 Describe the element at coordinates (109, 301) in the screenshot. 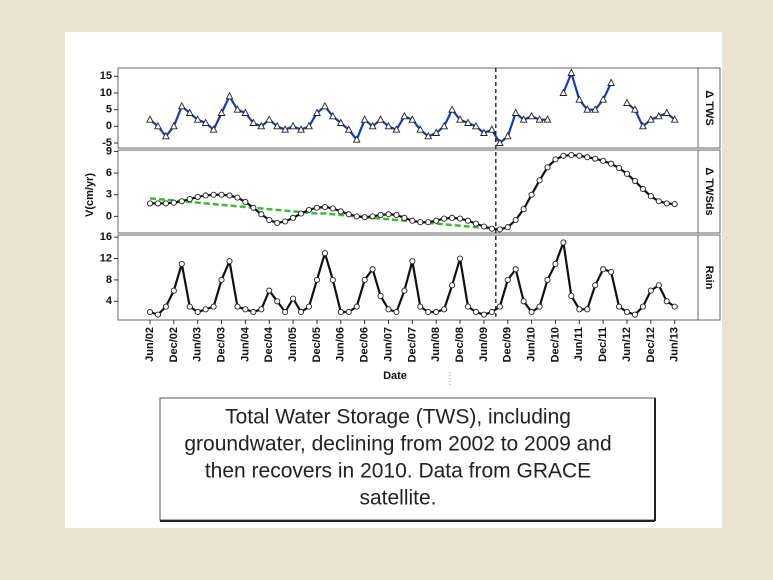

I see `y-tick-label: 4` at that location.